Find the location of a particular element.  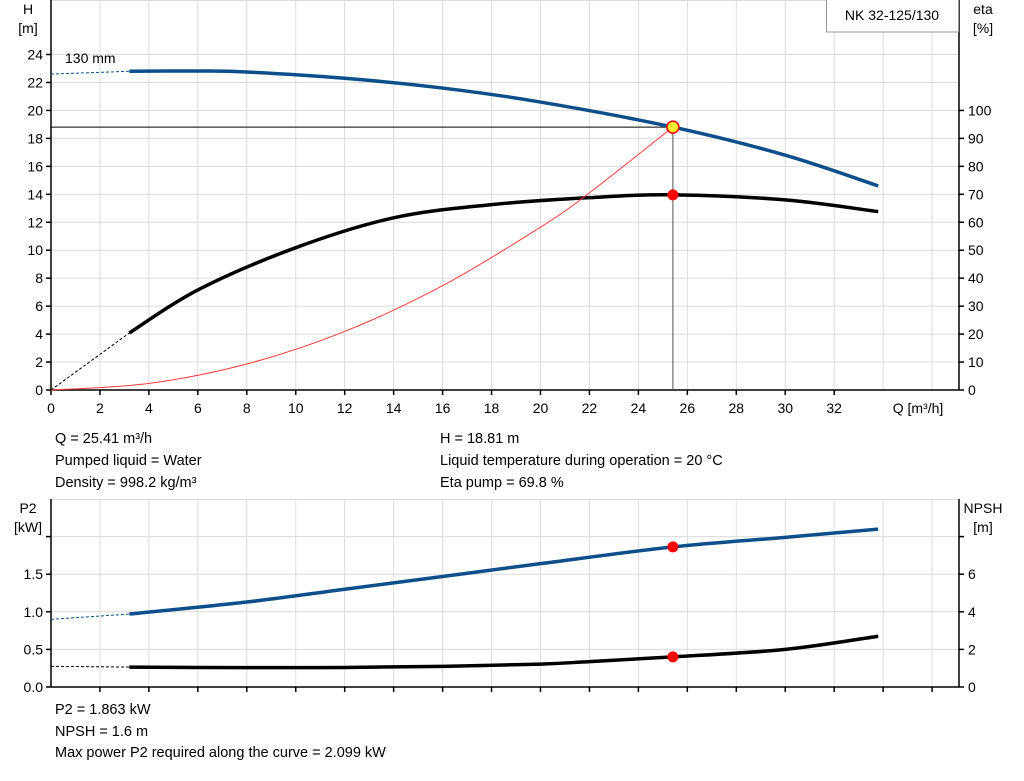

legend-box is located at coordinates (892, 16).